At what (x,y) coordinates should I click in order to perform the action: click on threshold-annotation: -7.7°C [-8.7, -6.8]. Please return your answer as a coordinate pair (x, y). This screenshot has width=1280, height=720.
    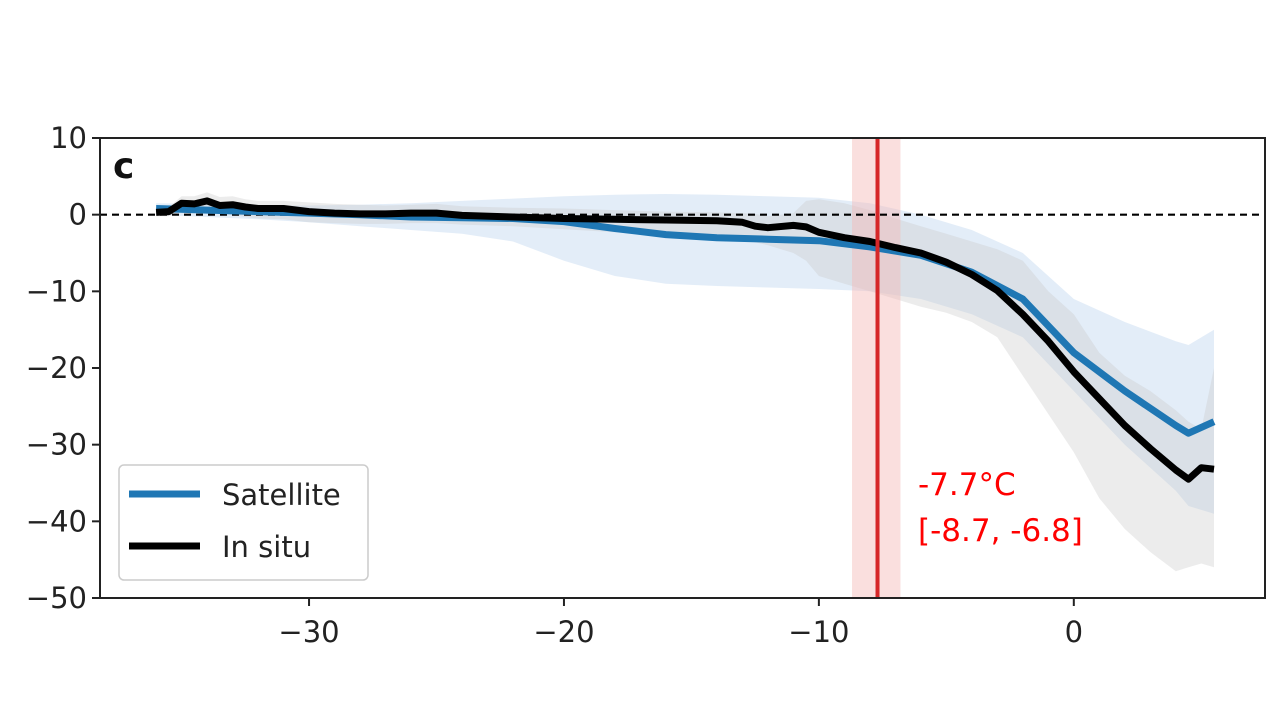
    Looking at the image, I should click on (1000, 508).